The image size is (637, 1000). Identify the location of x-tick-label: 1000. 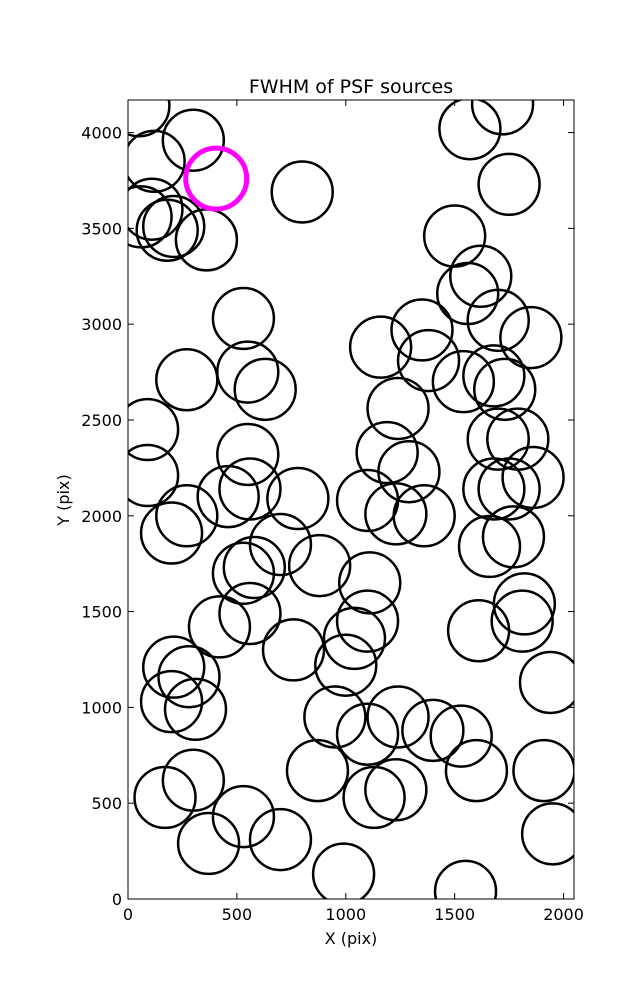
(345, 914).